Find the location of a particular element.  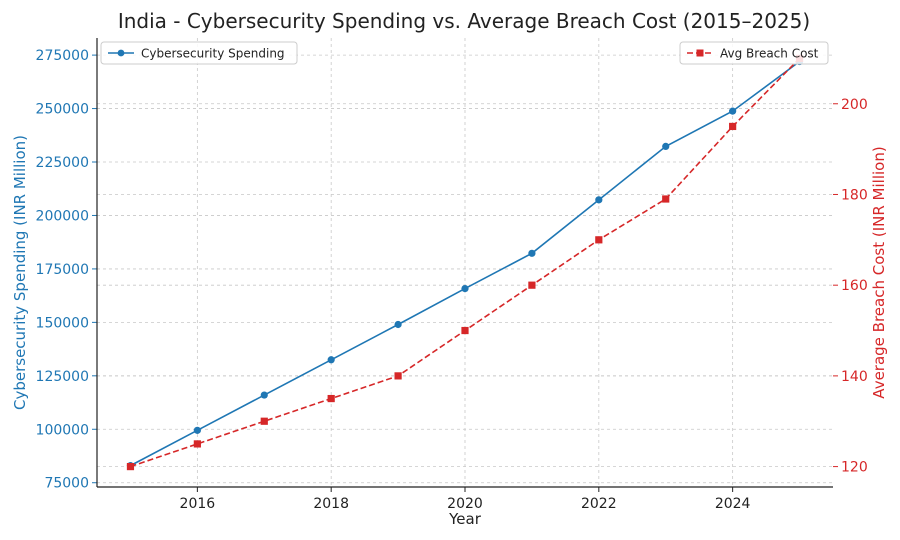

y-left-tick-label: 175000 is located at coordinates (62, 270).